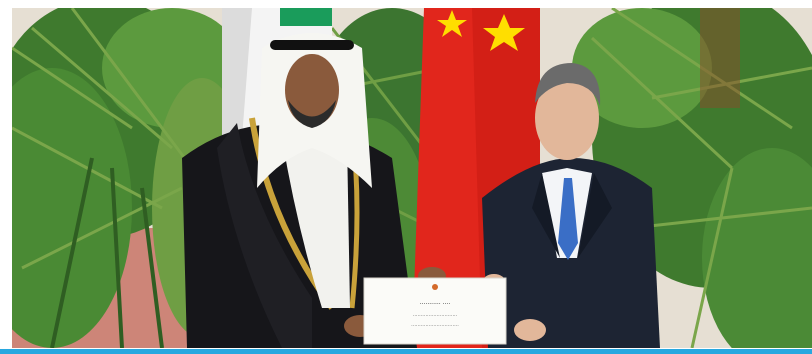 The image size is (812, 354). Describe the element at coordinates (452, 23) in the screenshot. I see `flag-star-small` at that location.